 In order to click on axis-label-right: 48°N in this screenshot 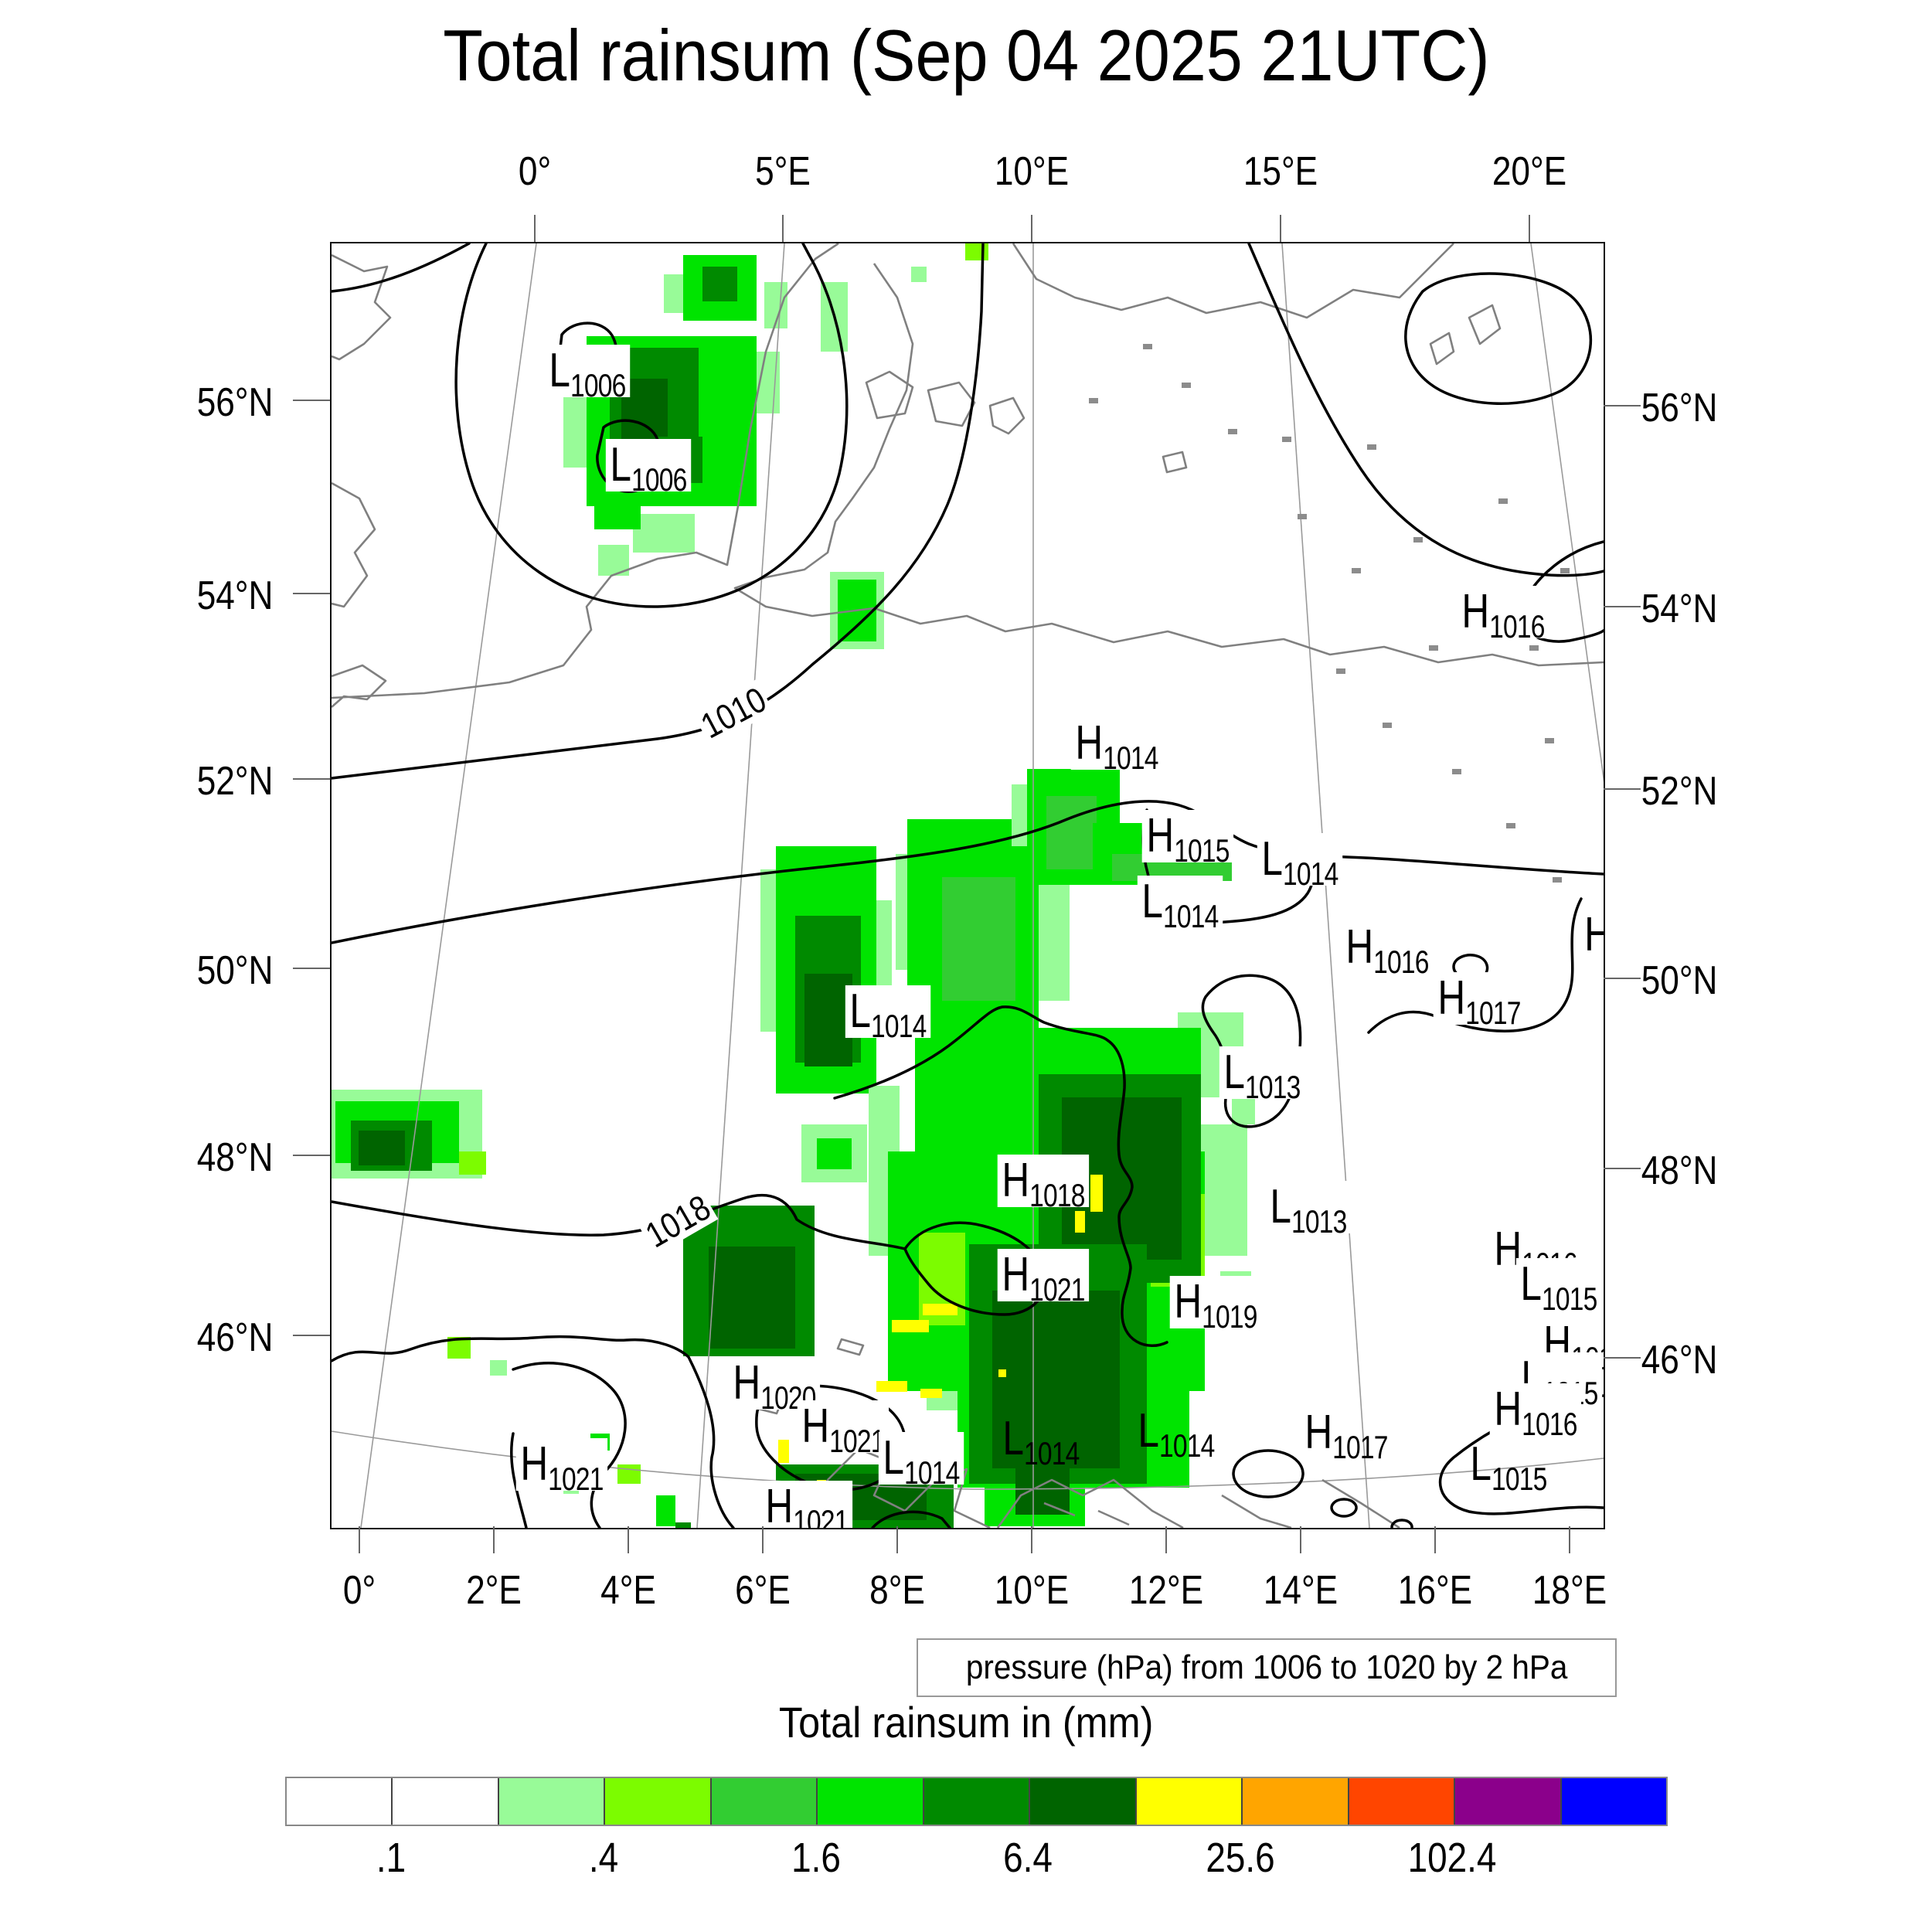, I will do `click(1680, 1170)`.